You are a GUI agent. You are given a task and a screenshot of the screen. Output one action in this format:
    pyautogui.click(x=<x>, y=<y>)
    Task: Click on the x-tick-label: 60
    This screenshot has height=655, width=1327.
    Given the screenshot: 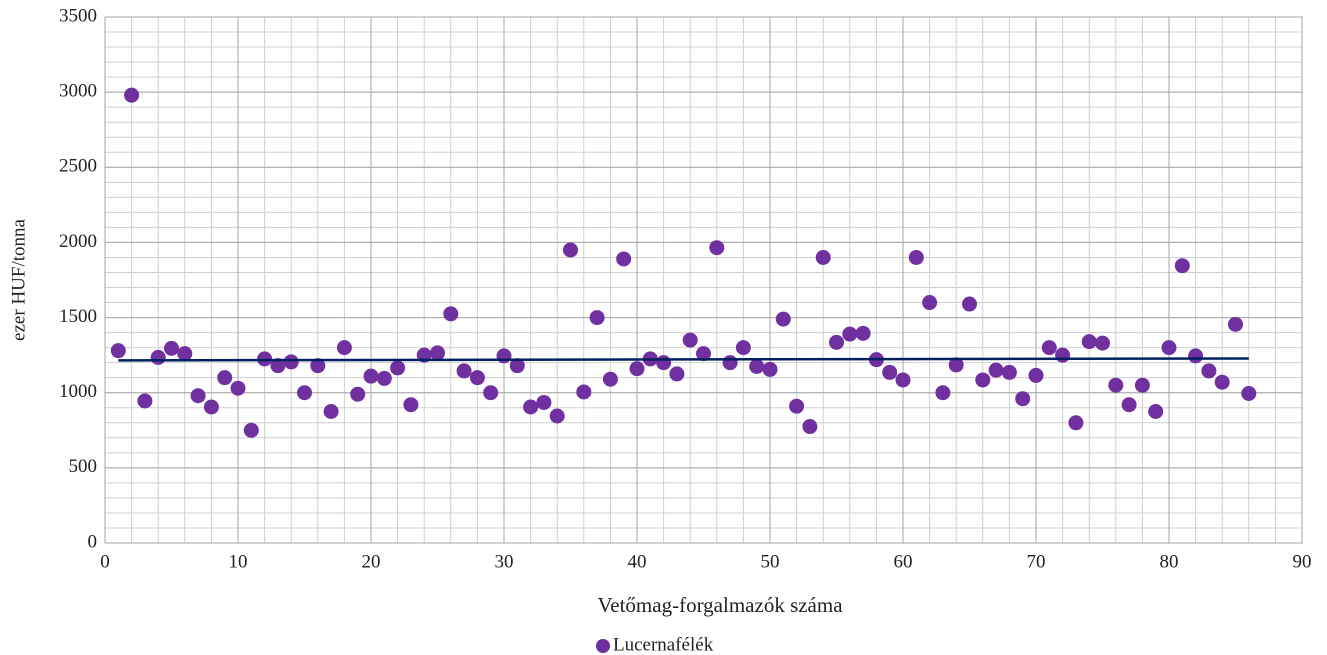 What is the action you would take?
    pyautogui.click(x=903, y=561)
    